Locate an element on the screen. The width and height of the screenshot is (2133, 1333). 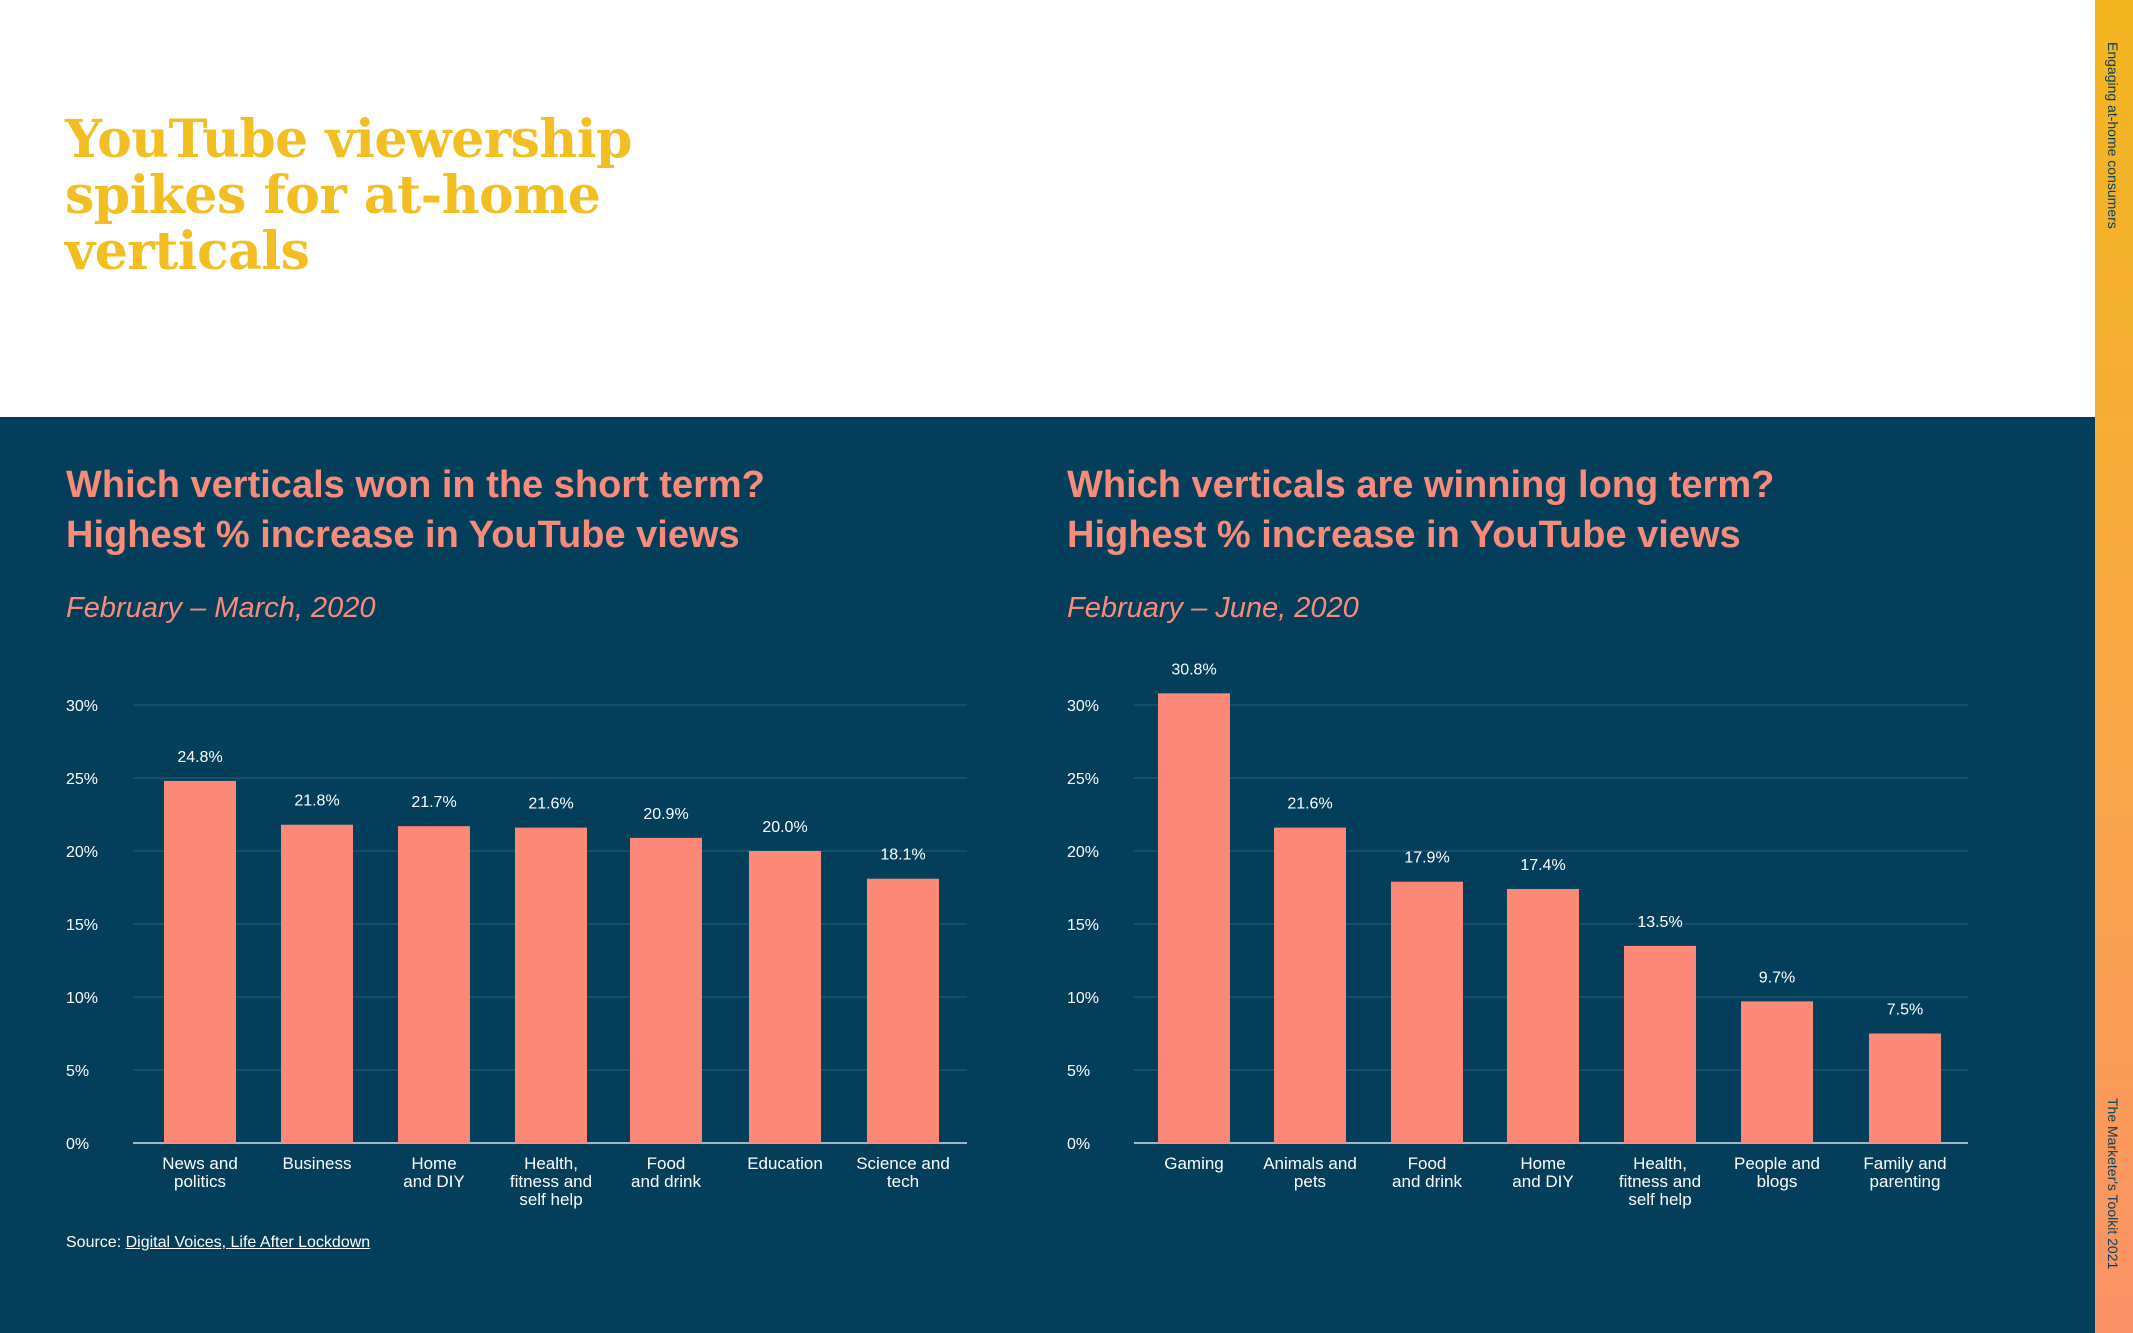
chart-left-title-line2: Highest % increase in YouTube views is located at coordinates (403, 535).